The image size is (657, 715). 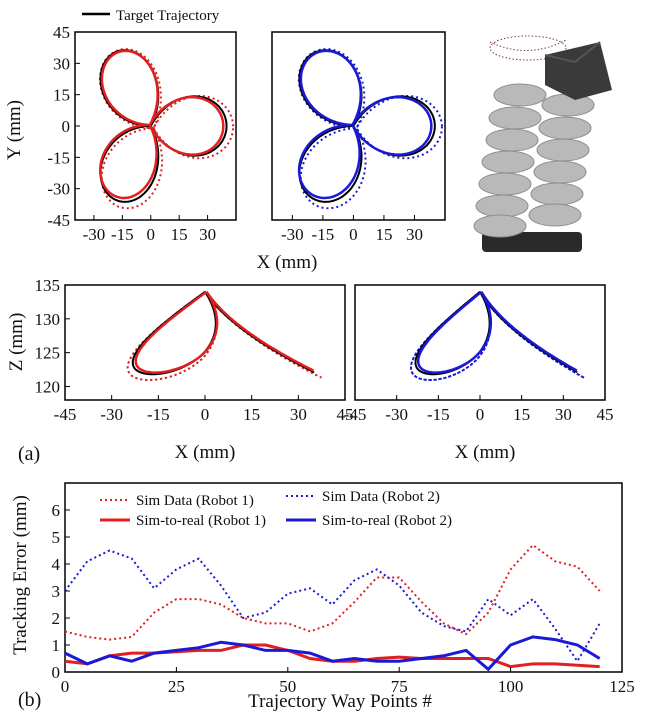 I want to click on panel-label-a: (a), so click(x=29, y=454).